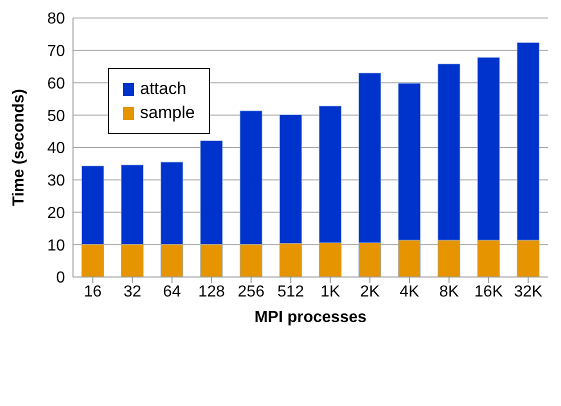 The image size is (561, 406). What do you see at coordinates (56, 116) in the screenshot?
I see `y-tick-label: 50` at bounding box center [56, 116].